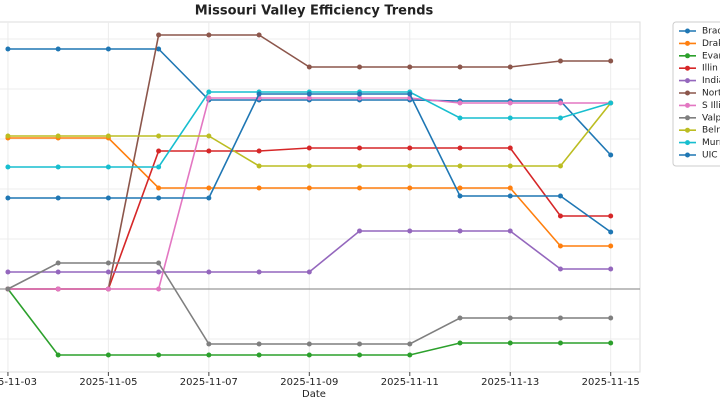 The width and height of the screenshot is (720, 405). What do you see at coordinates (18, 382) in the screenshot?
I see `x-tick-label: 2025-11-03` at bounding box center [18, 382].